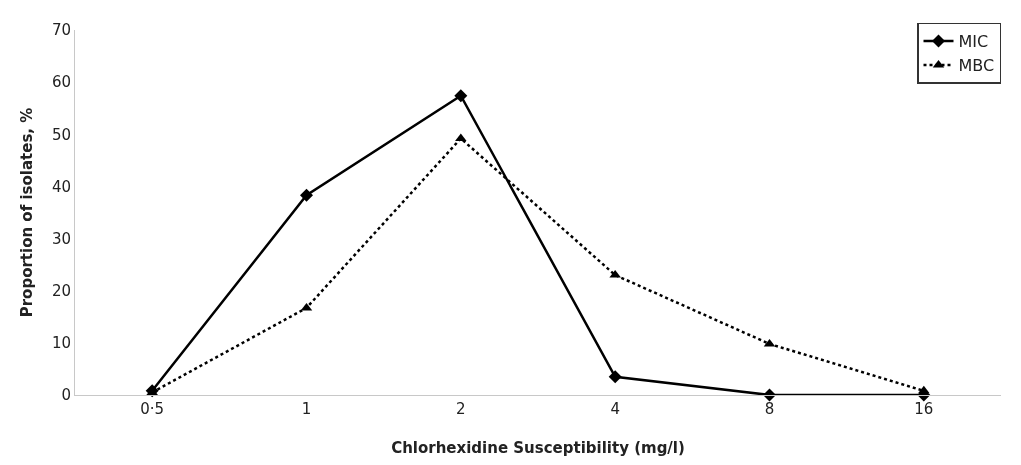  Describe the element at coordinates (61, 238) in the screenshot. I see `y-tick-label: 30` at that location.